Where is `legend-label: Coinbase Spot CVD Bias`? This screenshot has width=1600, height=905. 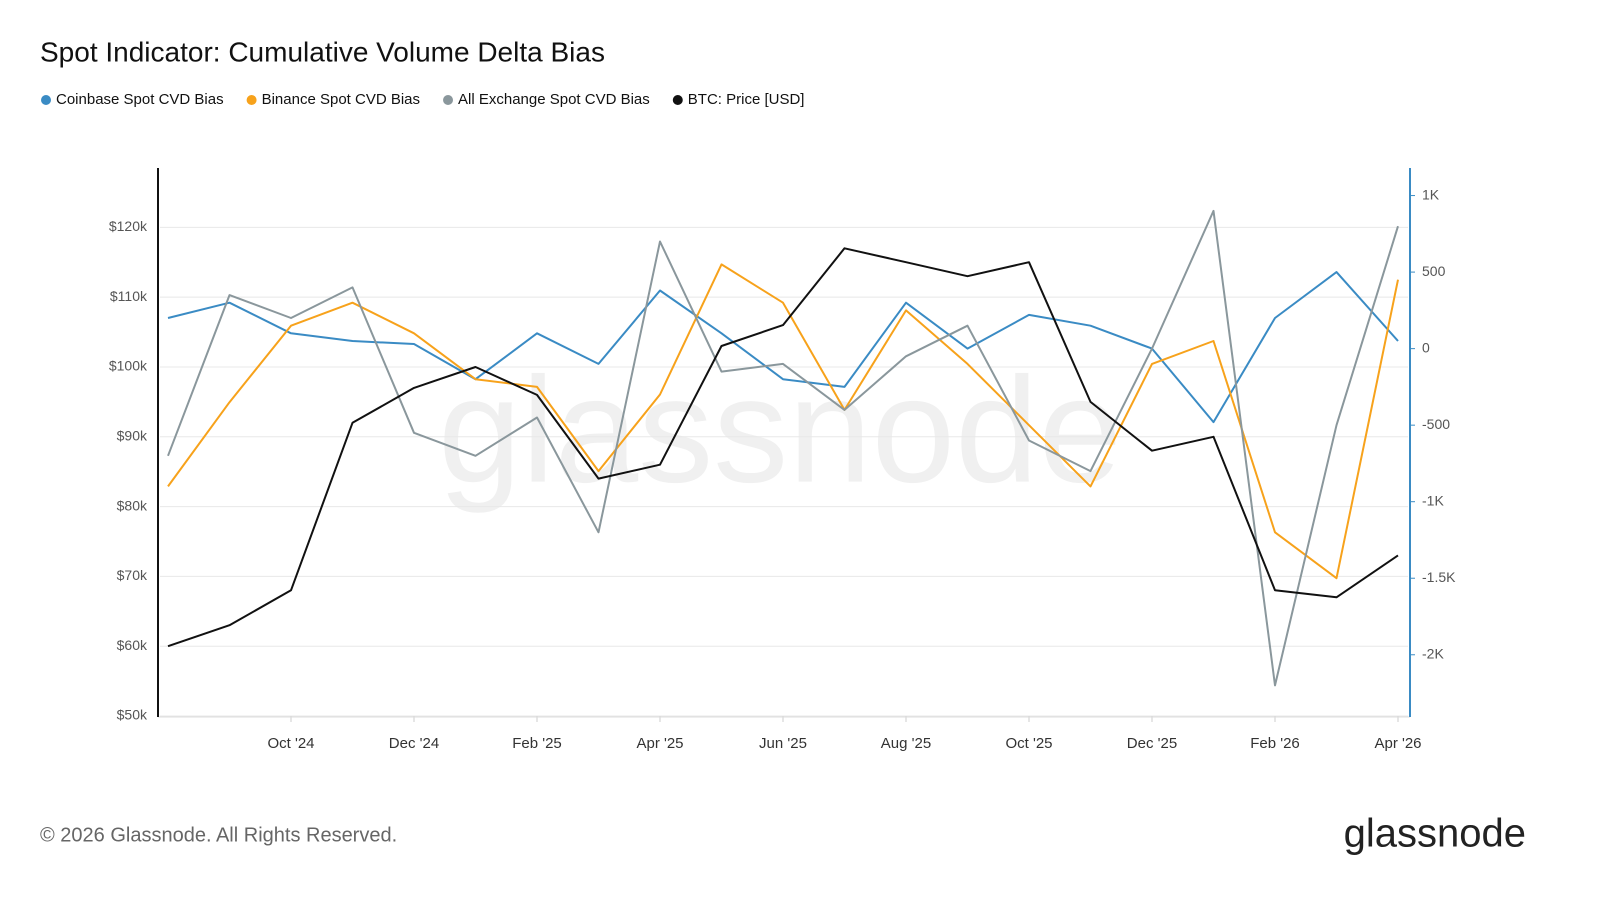 legend-label: Coinbase Spot CVD Bias is located at coordinates (140, 99).